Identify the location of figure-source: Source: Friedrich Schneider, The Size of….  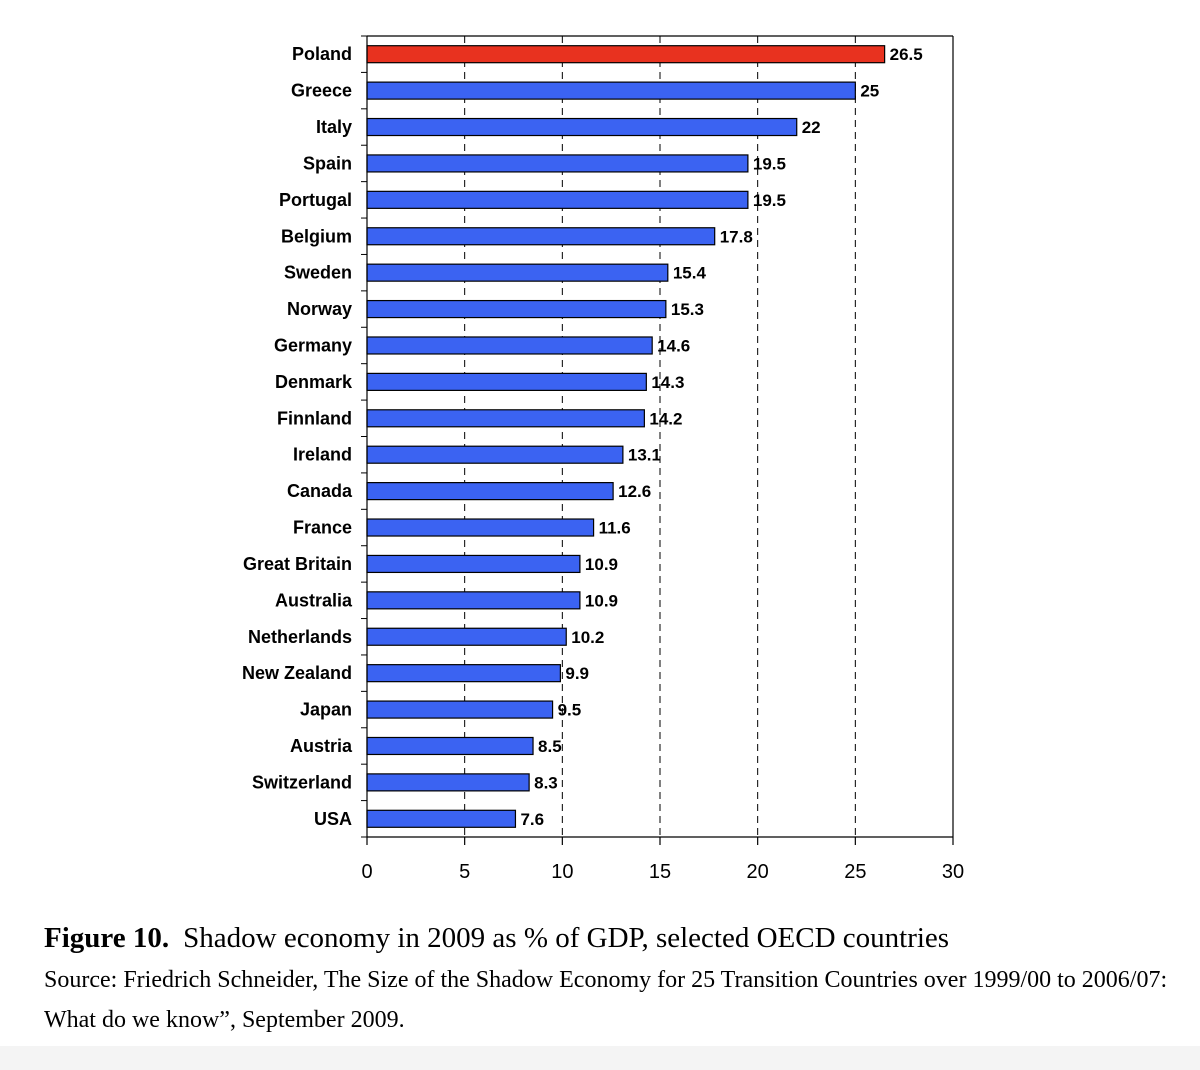
(606, 1000).